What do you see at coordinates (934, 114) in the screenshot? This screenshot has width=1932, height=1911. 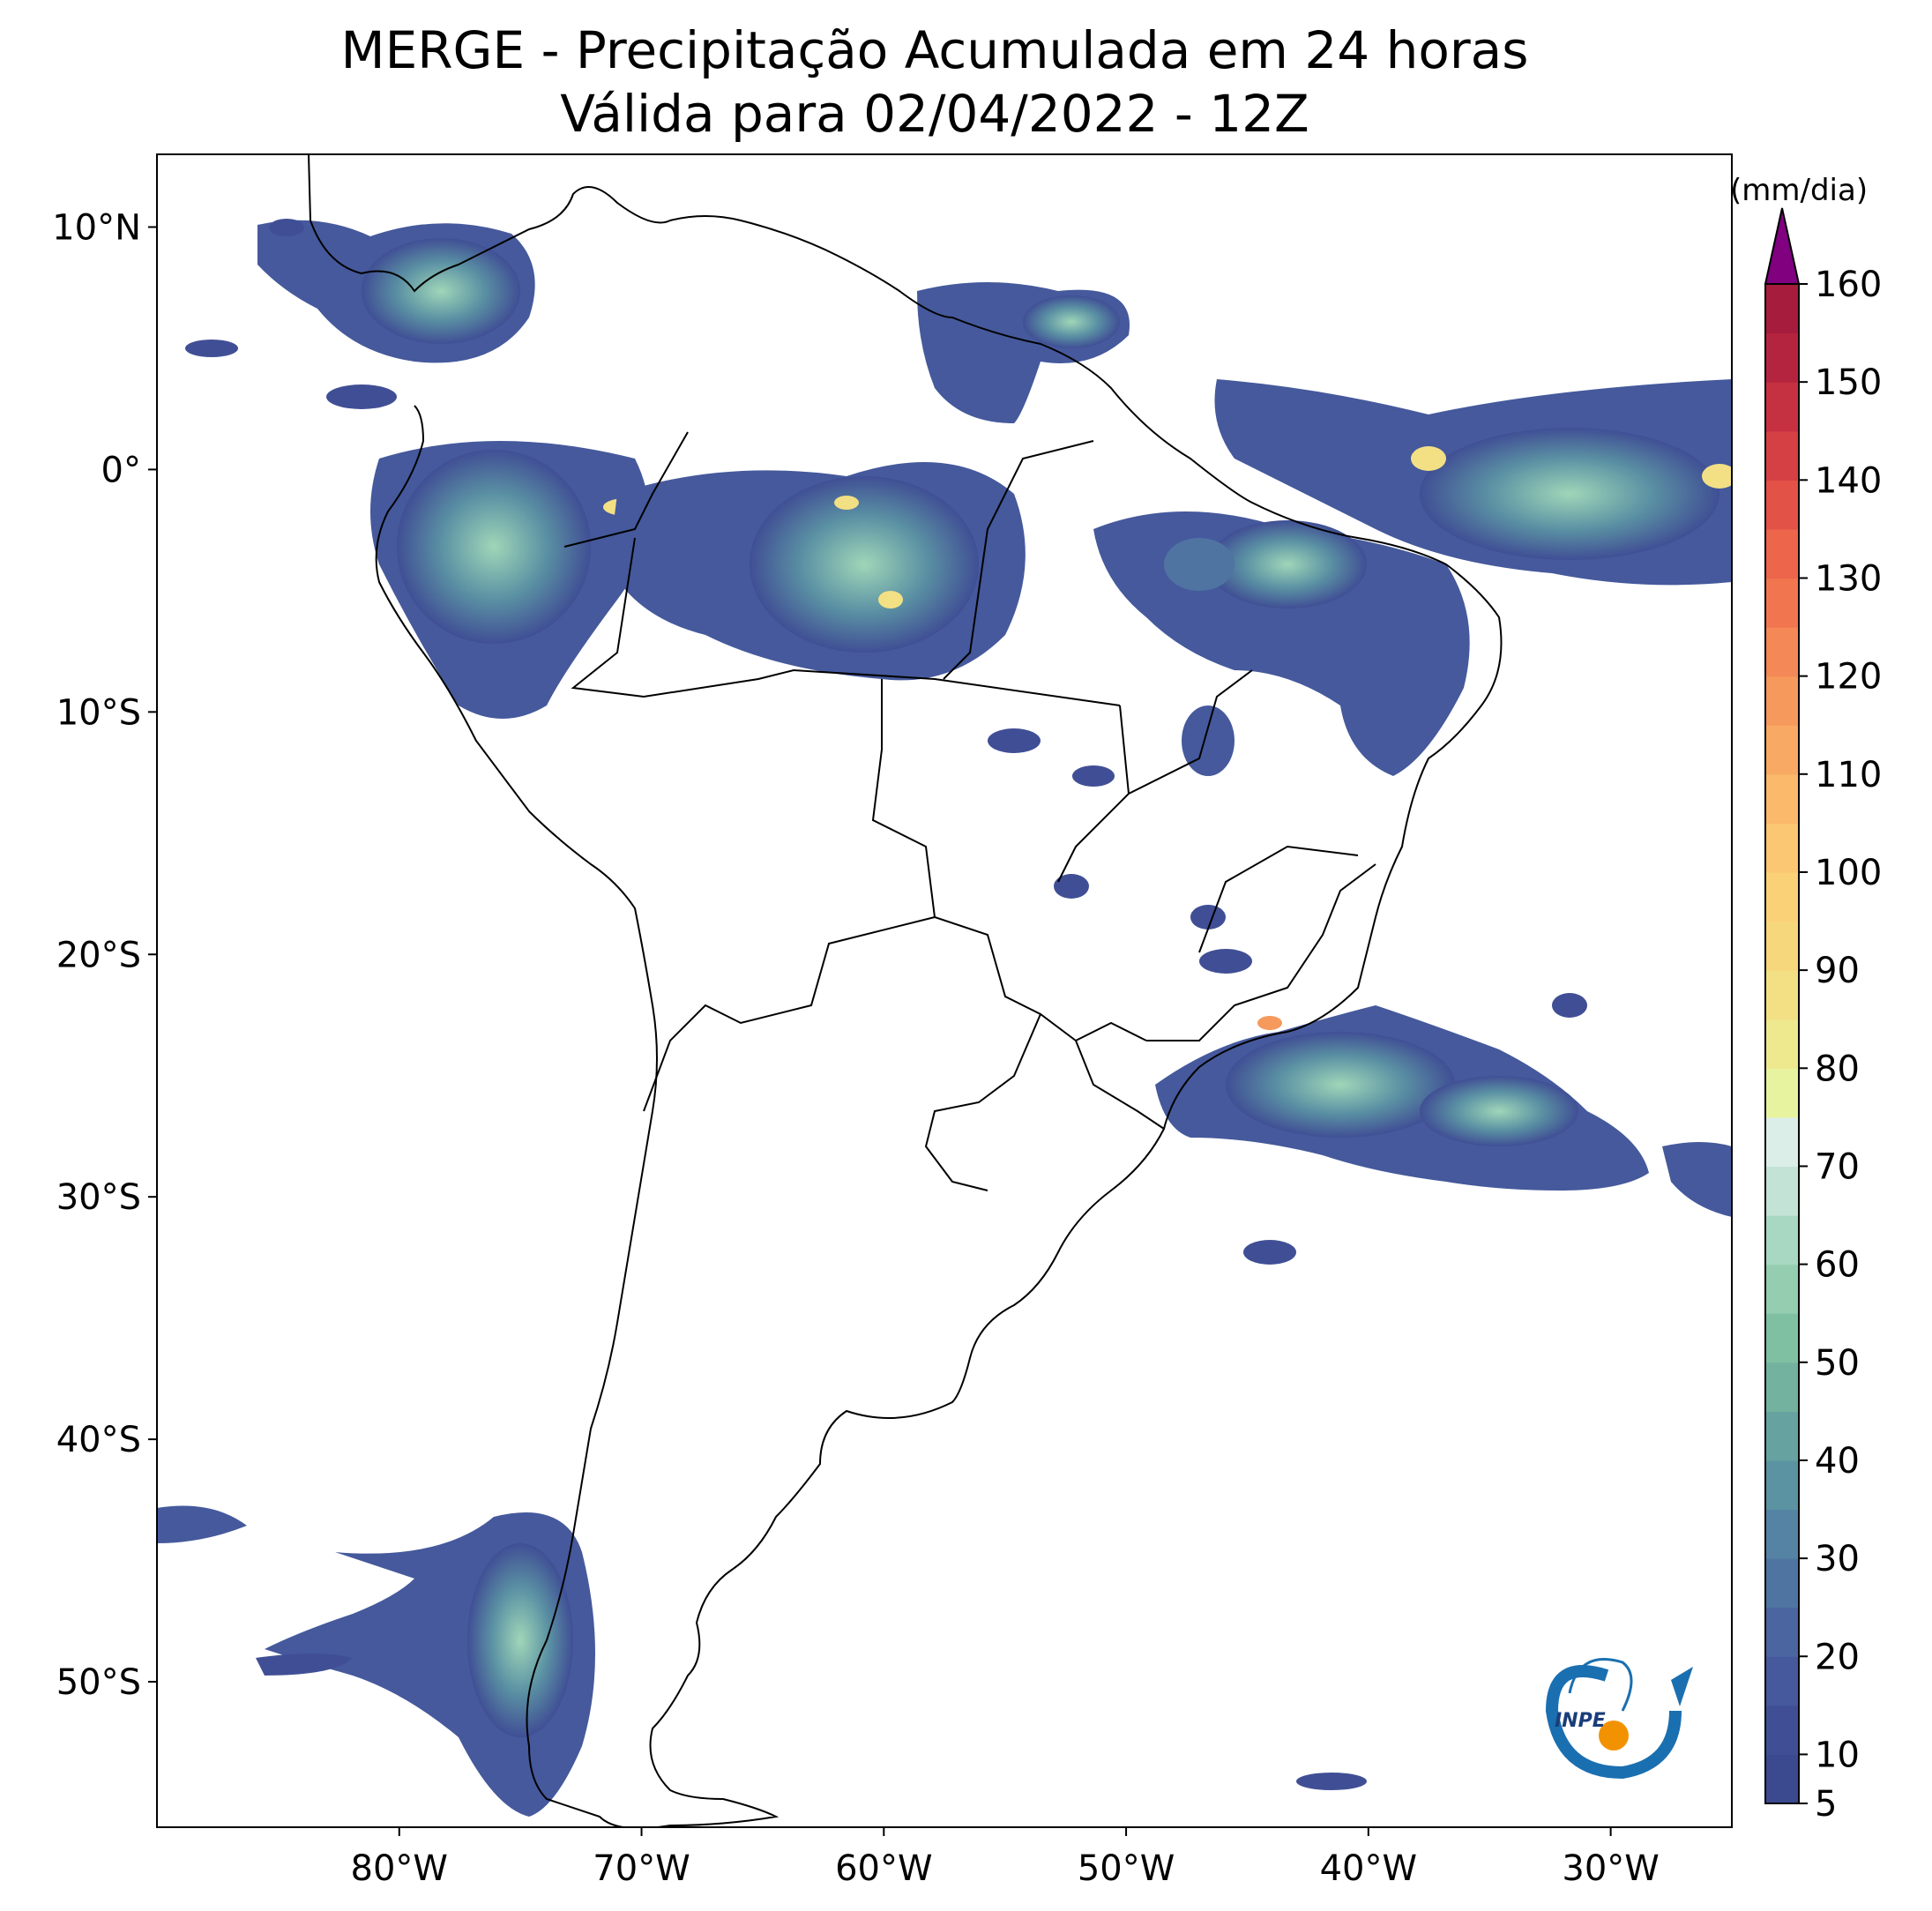 I see `map-title-line-2: Válida para 02/04/2022 - 12Z` at bounding box center [934, 114].